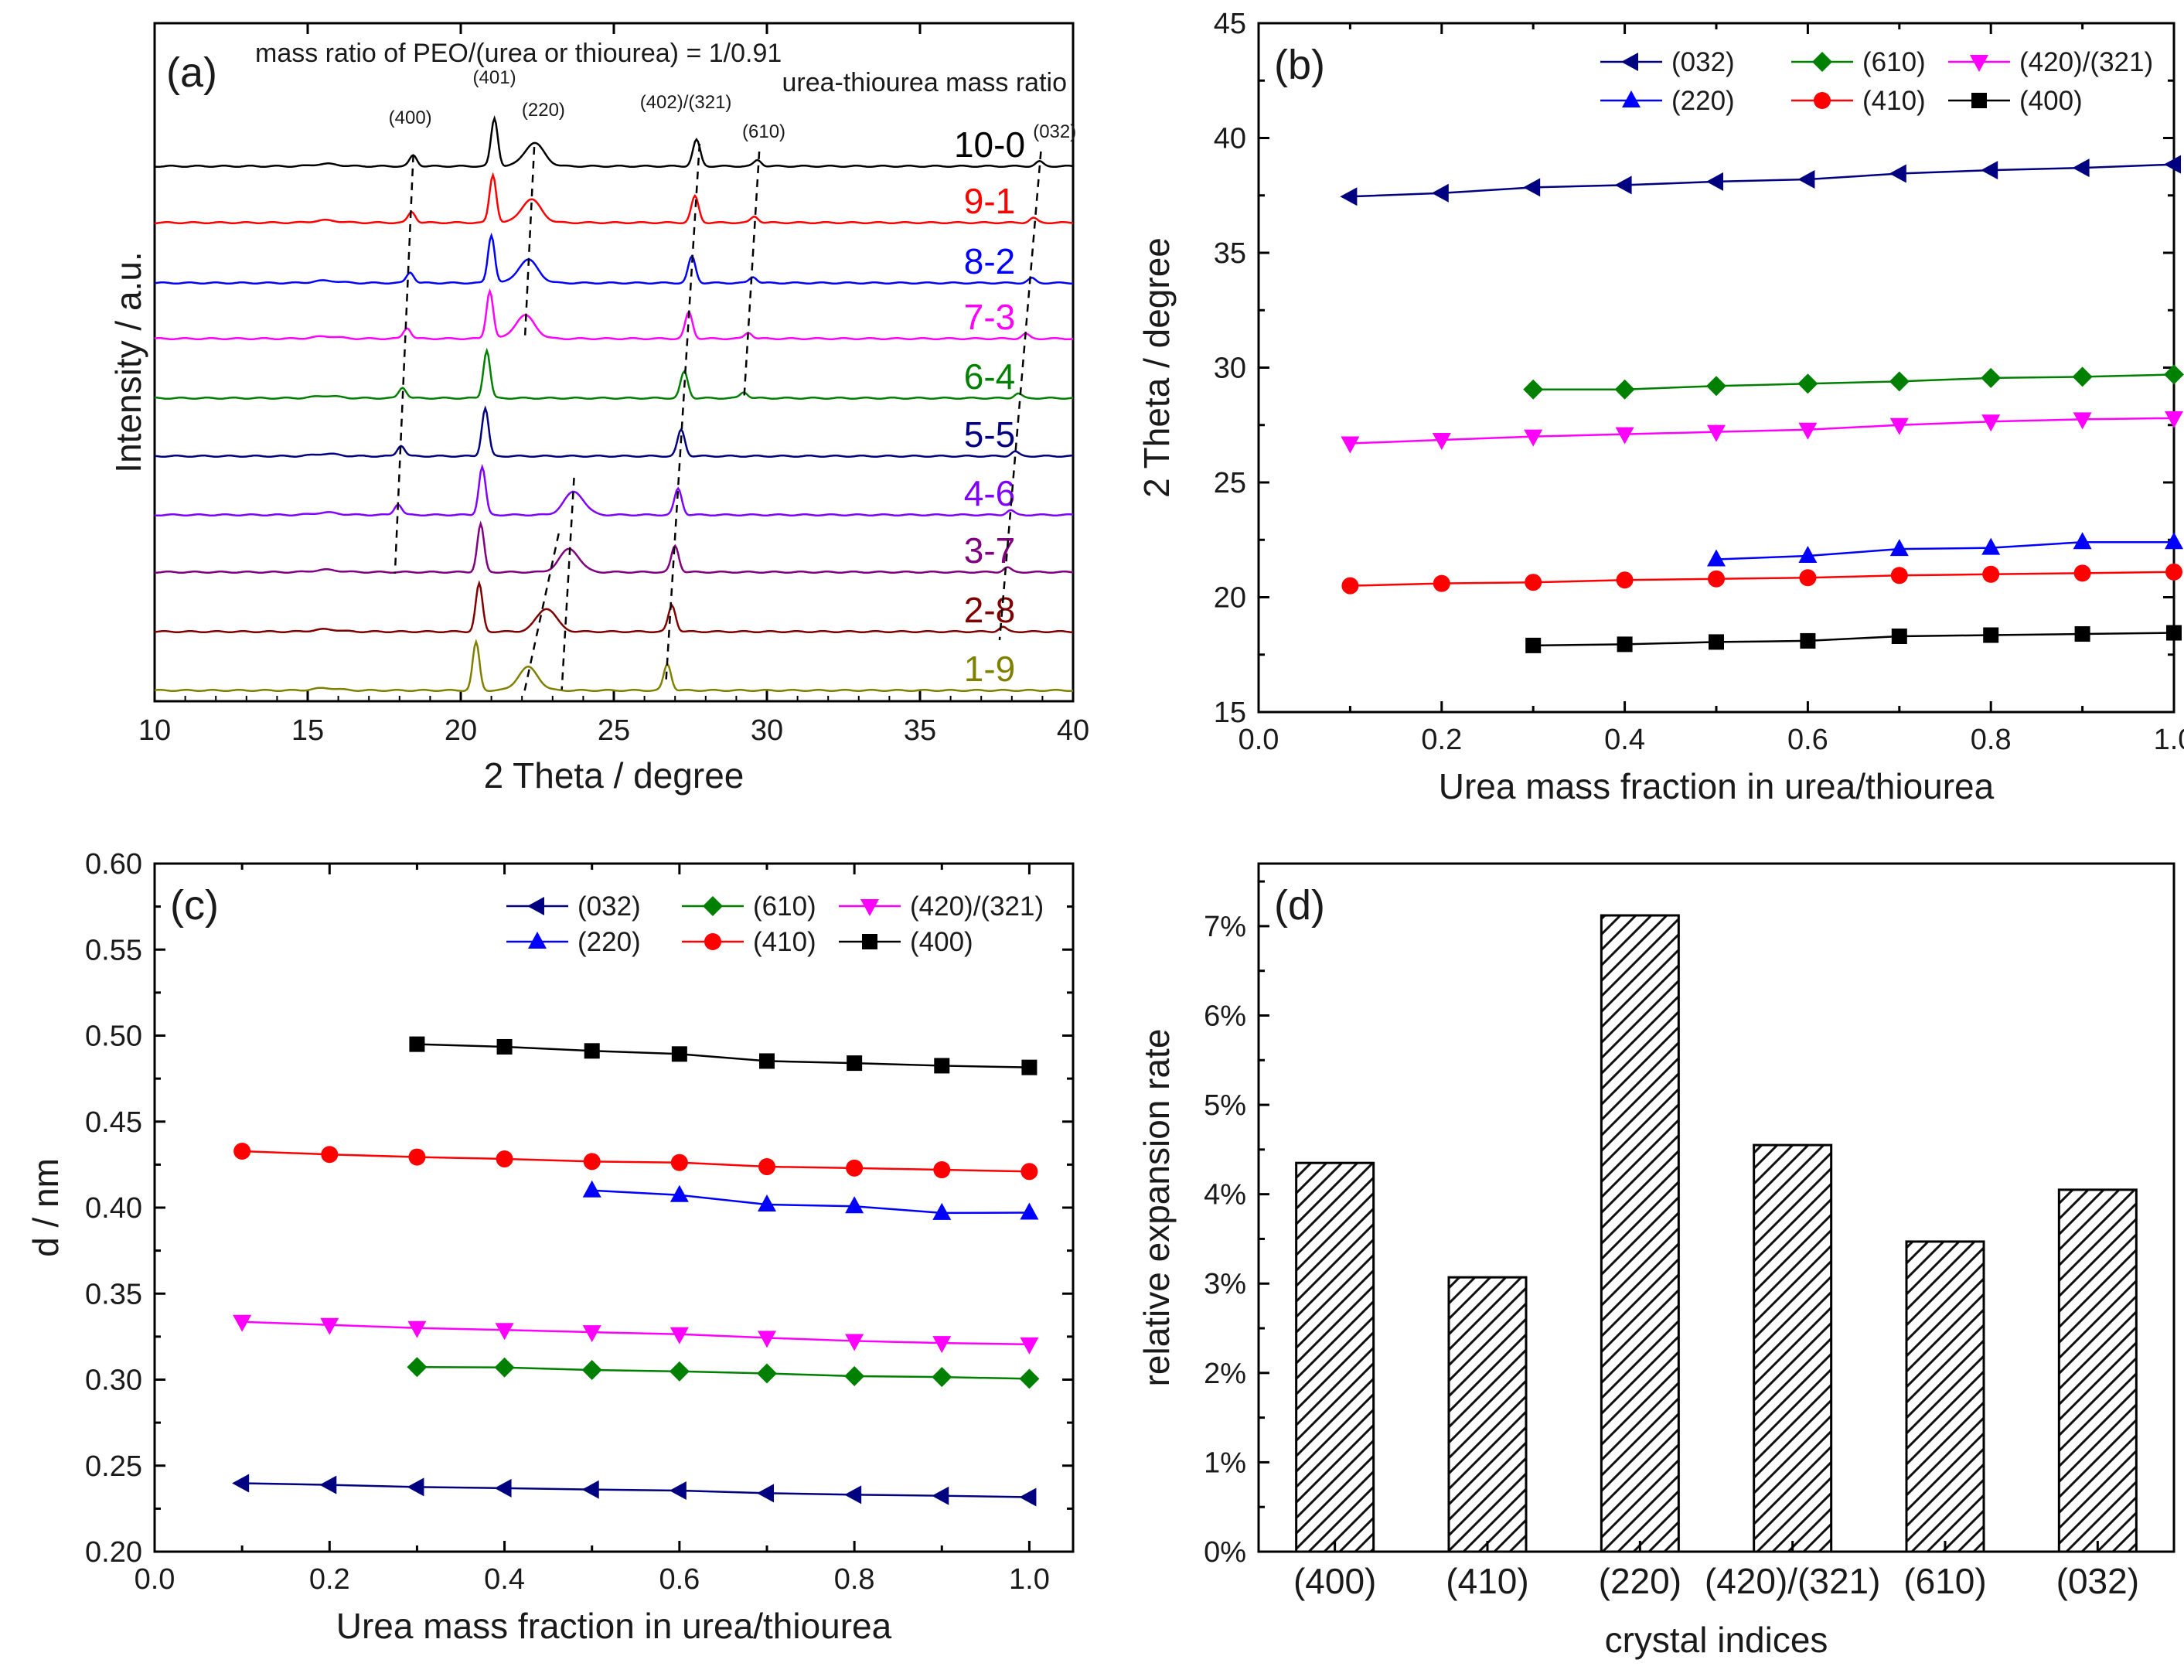 The width and height of the screenshot is (2184, 1680). I want to click on peak-label-610: (610), so click(763, 131).